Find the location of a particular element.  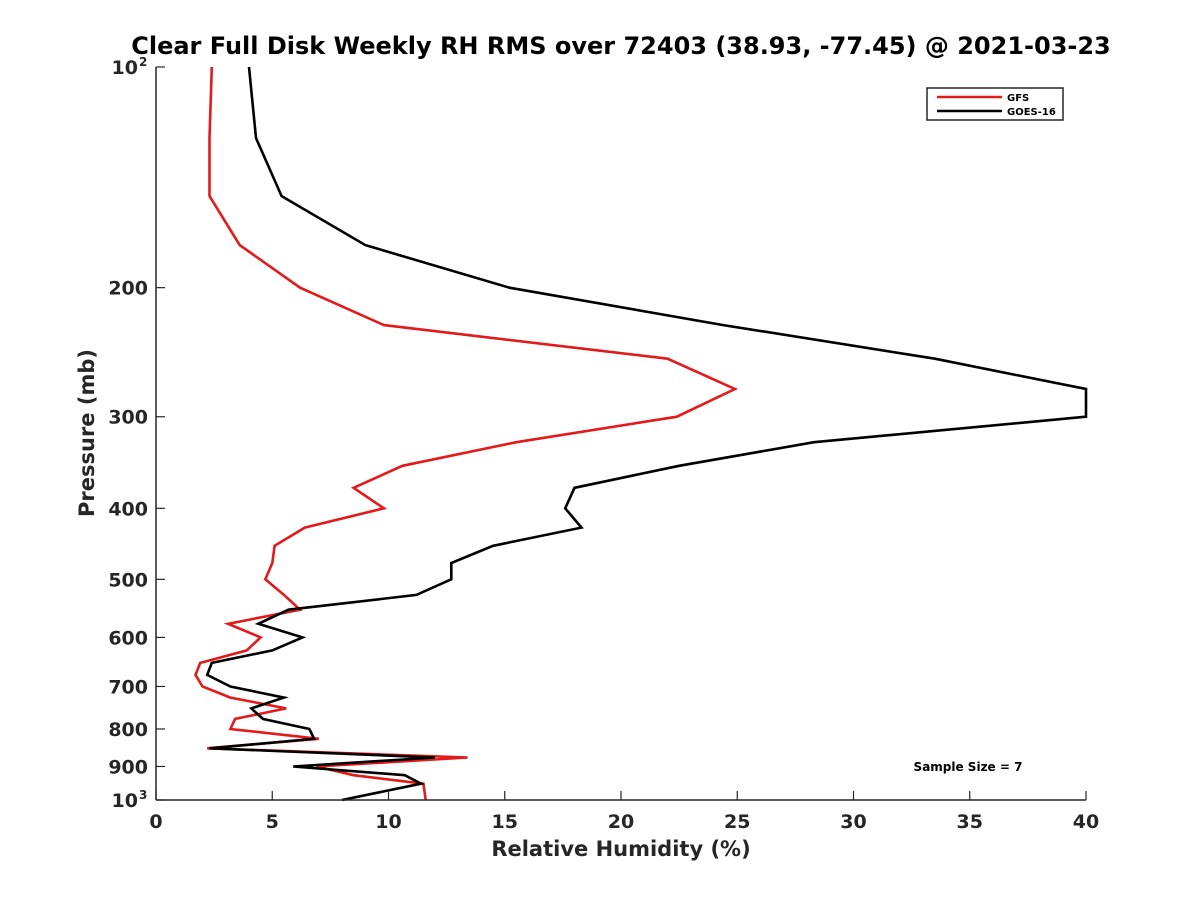

x-tick-label: 20 is located at coordinates (621, 822).